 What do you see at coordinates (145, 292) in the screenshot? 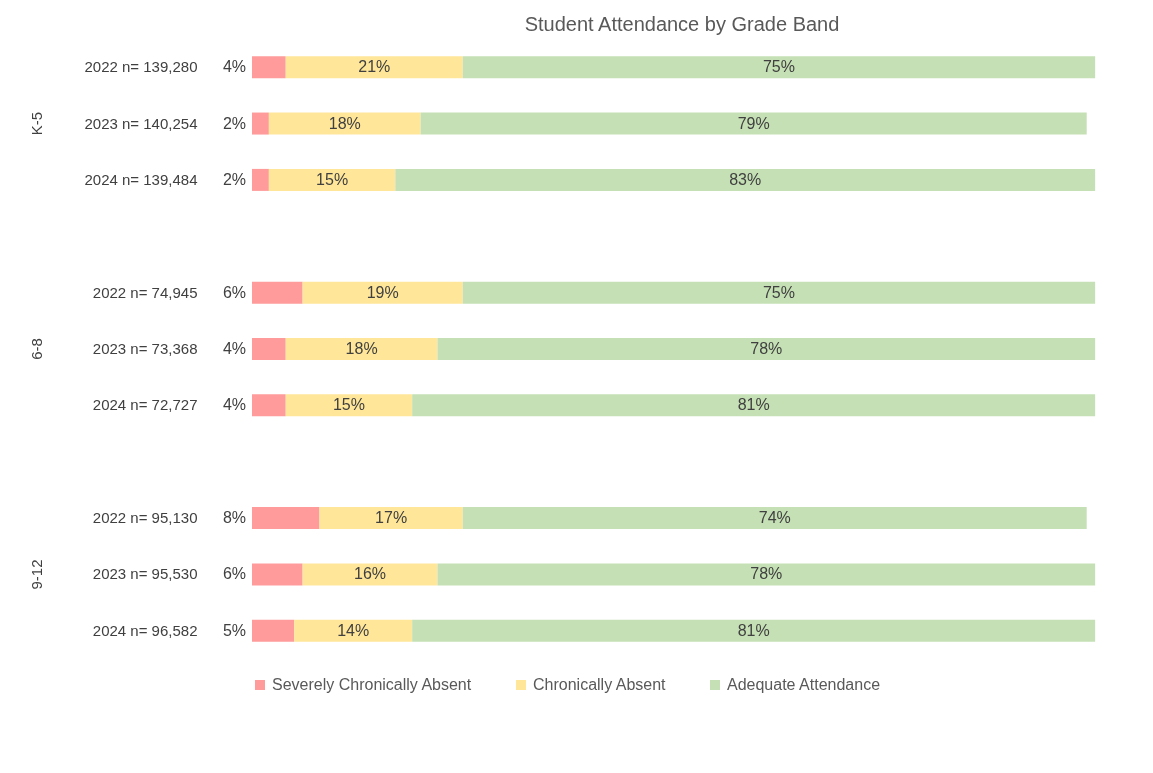
I see `y-tick-label: 2022 n= 74,945` at bounding box center [145, 292].